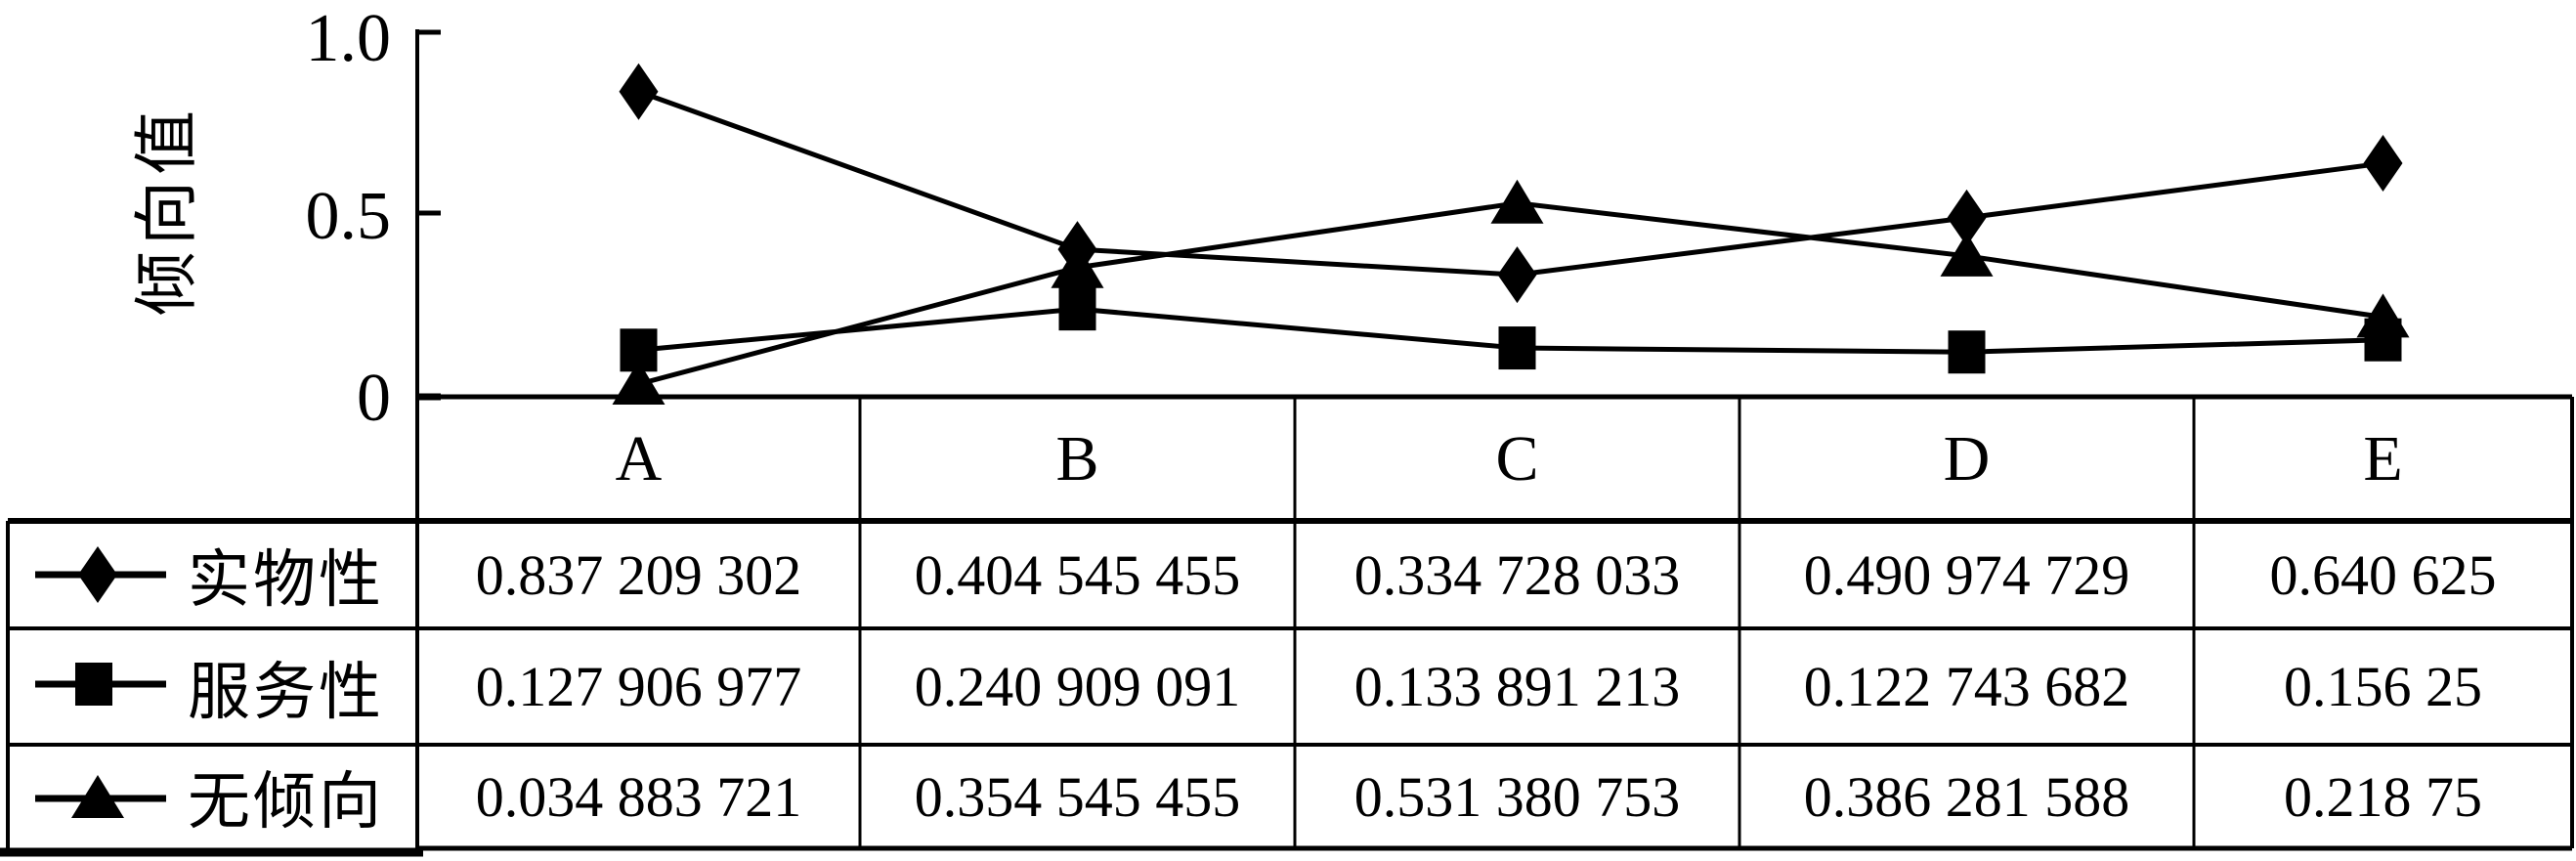 This screenshot has height=861, width=2576. I want to click on marker-square-s1-p1, so click(1077, 309).